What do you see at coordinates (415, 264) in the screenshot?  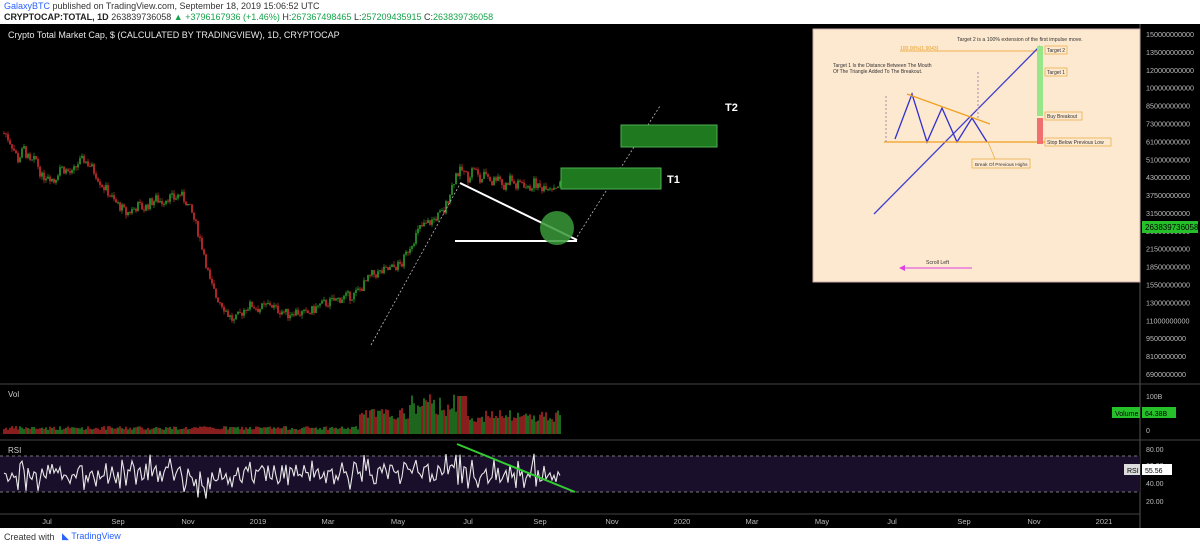 I see `impulse-dotted-line` at bounding box center [415, 264].